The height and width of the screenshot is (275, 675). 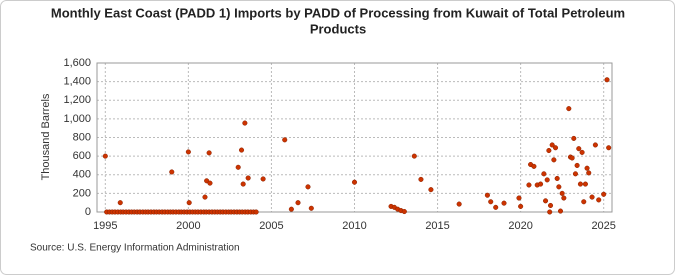 I want to click on y-tick-label: 200, so click(x=82, y=193).